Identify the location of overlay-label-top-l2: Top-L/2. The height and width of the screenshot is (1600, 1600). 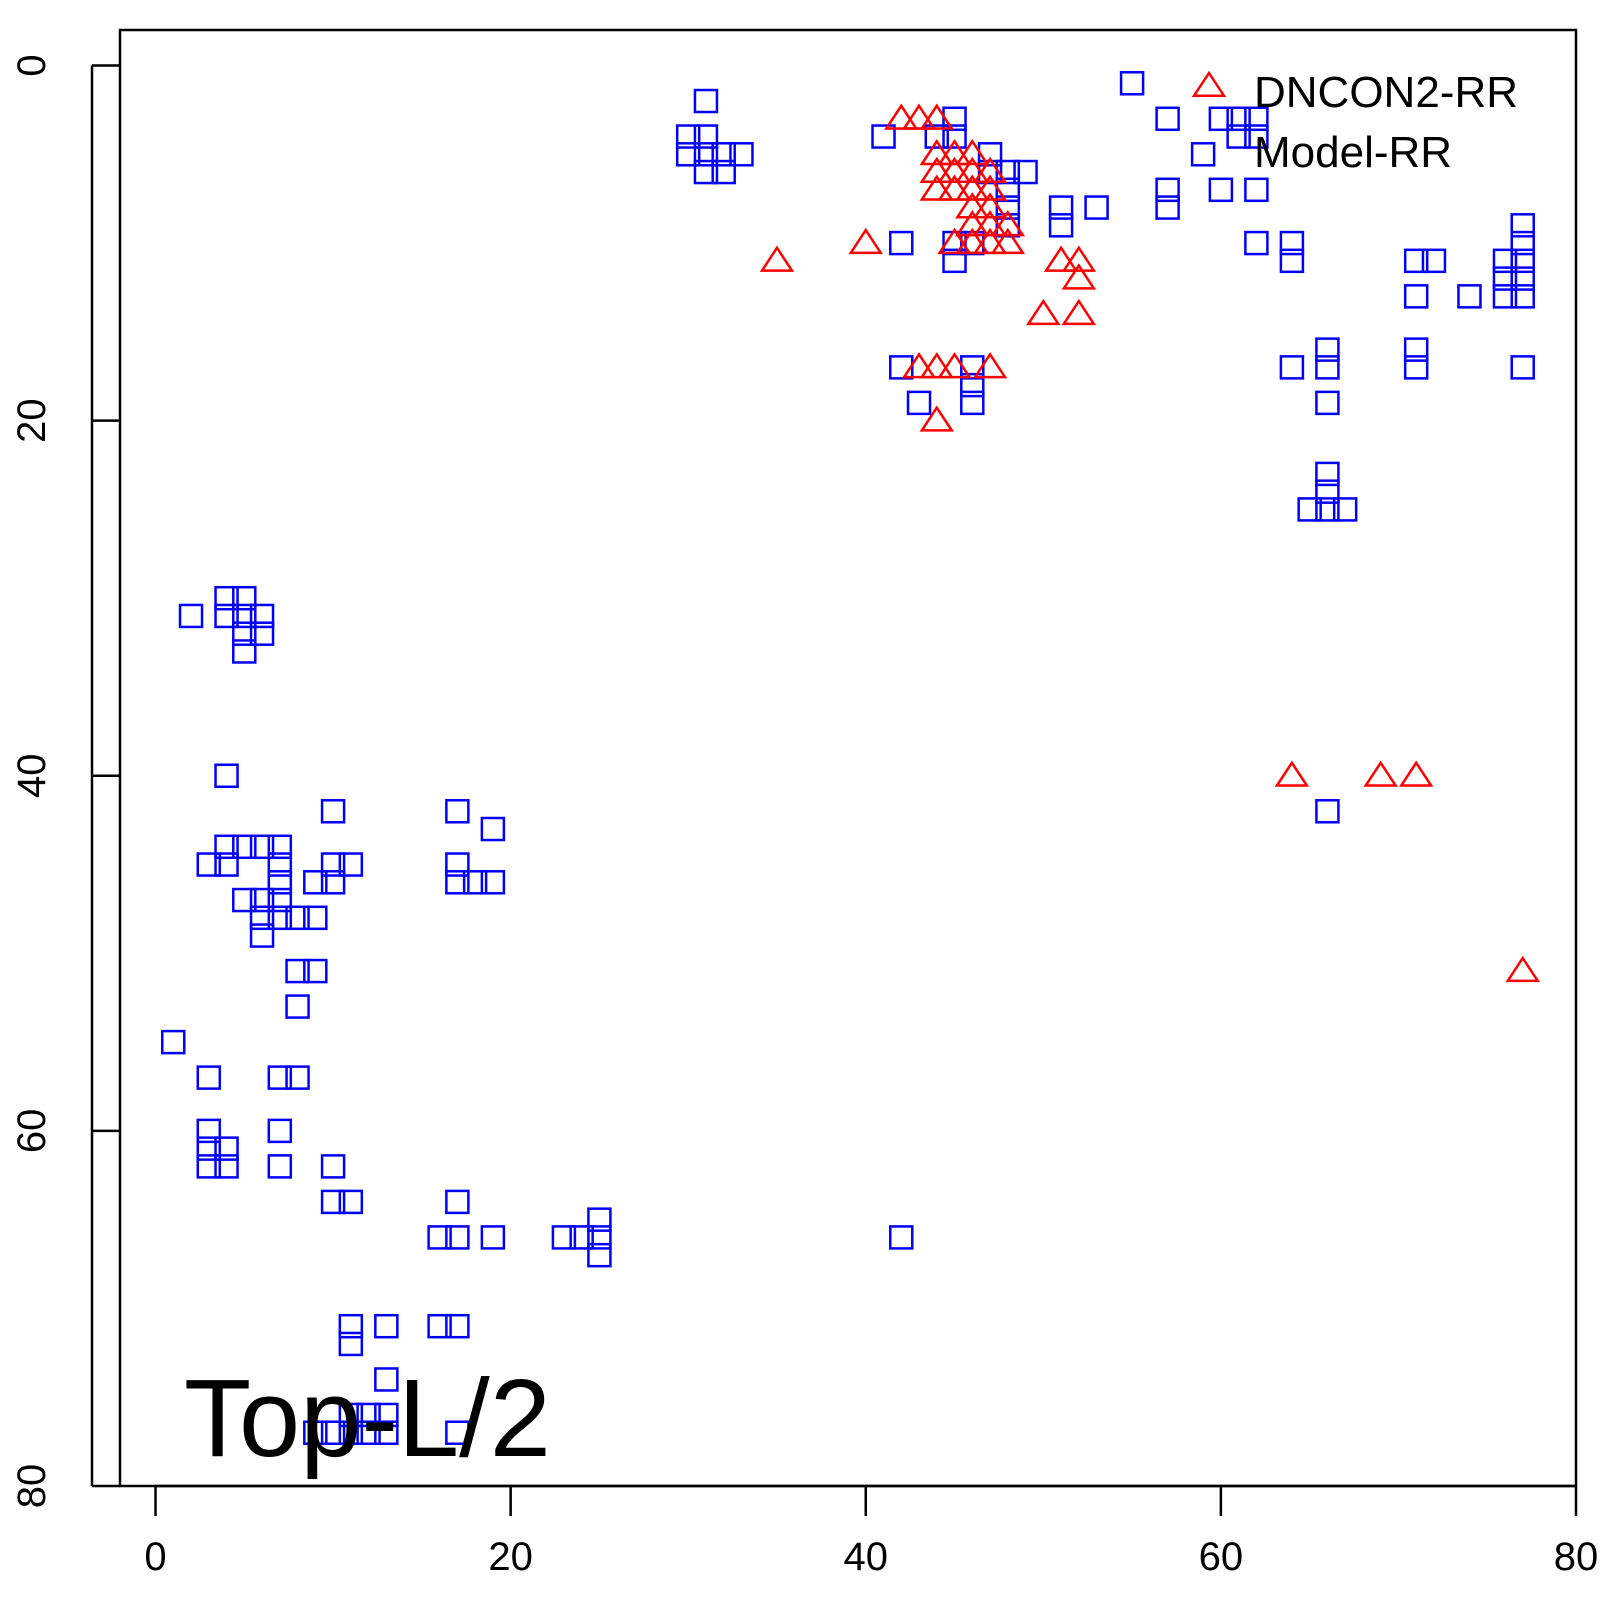
(367, 1418).